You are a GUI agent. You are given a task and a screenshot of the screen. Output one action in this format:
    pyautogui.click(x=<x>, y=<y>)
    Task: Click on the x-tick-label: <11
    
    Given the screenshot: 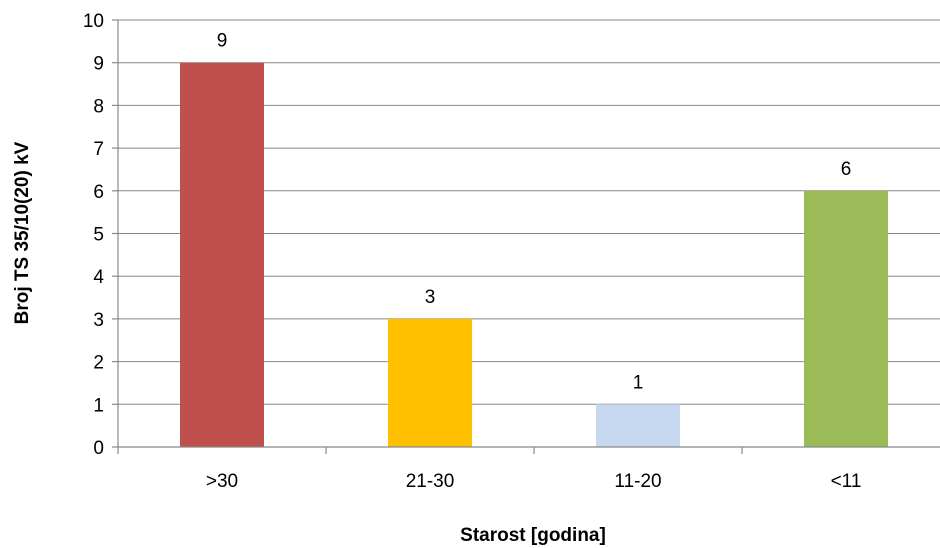 What is the action you would take?
    pyautogui.click(x=846, y=481)
    